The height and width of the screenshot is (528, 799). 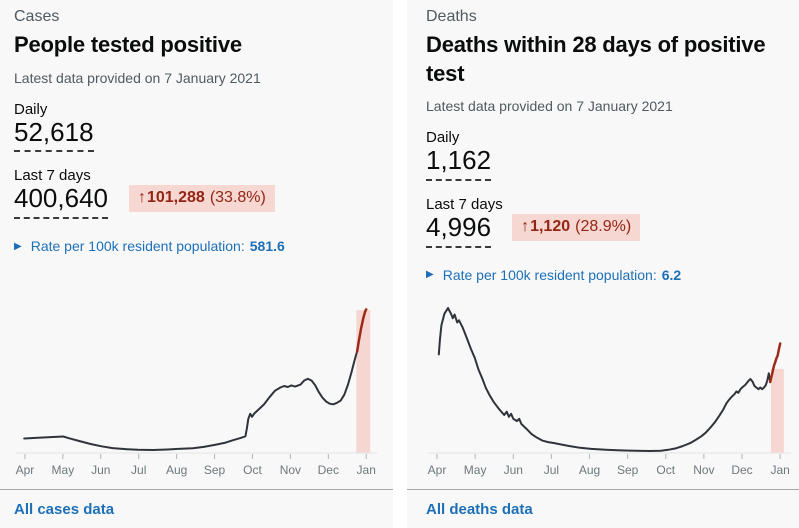 I want to click on daily-deaths-last-7-days-line, so click(x=775, y=363).